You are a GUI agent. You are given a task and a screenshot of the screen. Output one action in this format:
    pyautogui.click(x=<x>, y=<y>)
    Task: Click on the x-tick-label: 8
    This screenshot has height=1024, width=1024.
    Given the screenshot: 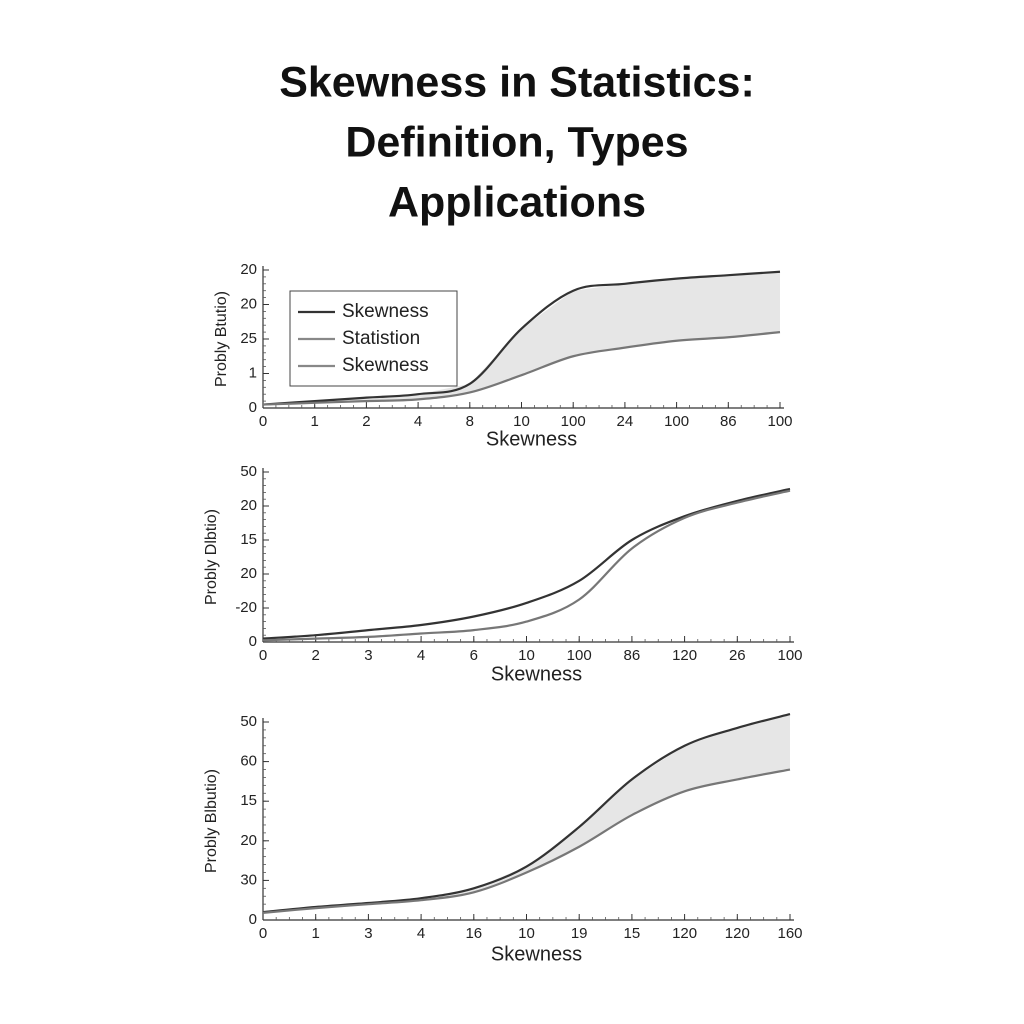 What is the action you would take?
    pyautogui.click(x=470, y=421)
    